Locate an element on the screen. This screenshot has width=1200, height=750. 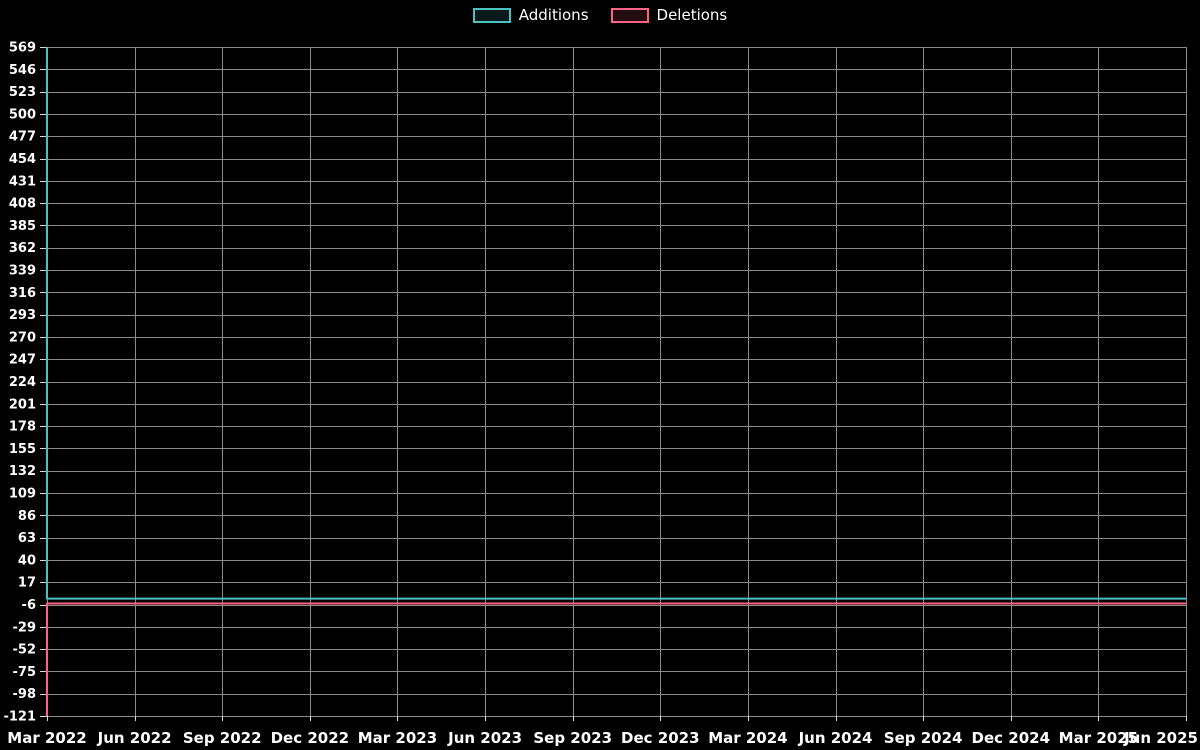
y-axis-tick-label: 316 is located at coordinates (22, 293).